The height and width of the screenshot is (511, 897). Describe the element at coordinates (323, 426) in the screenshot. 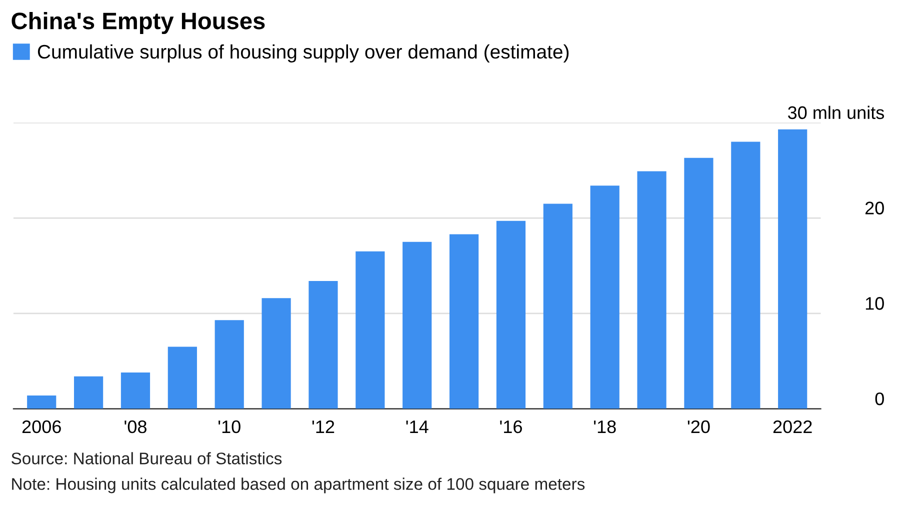

I see `x-tick-label: '12` at that location.